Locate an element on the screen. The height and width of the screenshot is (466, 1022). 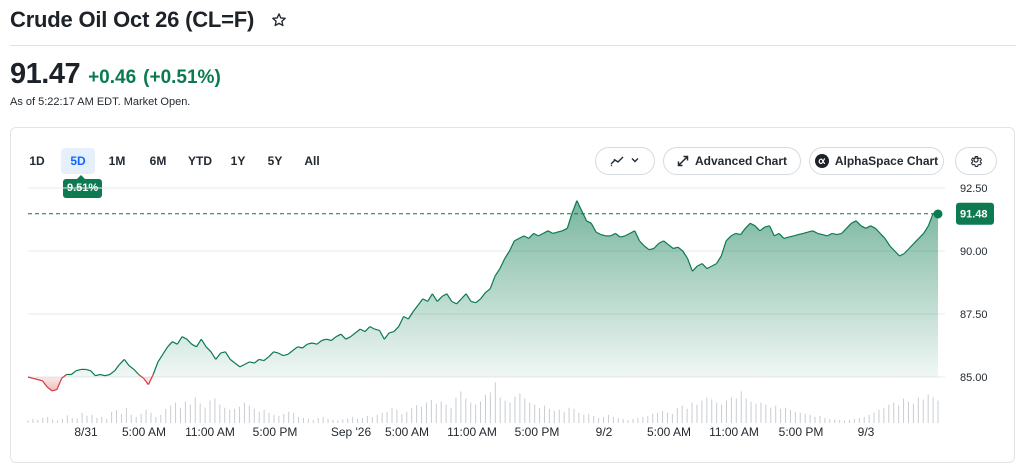
range-5y: 5Y is located at coordinates (275, 161).